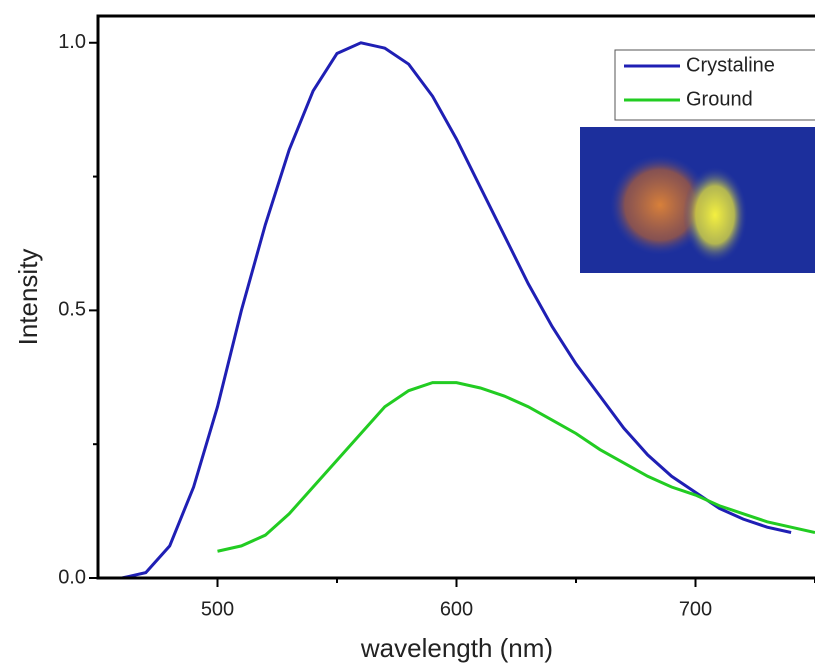  I want to click on inset-photo, so click(697, 200).